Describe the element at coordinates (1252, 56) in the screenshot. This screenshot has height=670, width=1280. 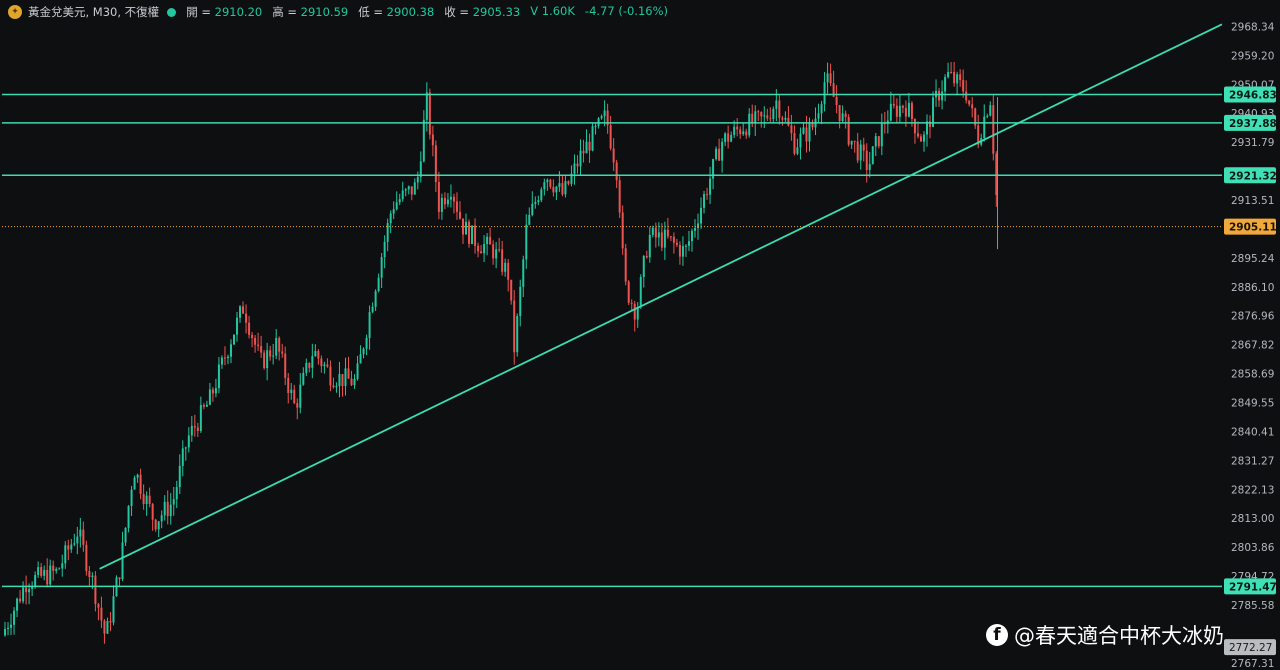
I see `y-tick-label: 2959.20` at that location.